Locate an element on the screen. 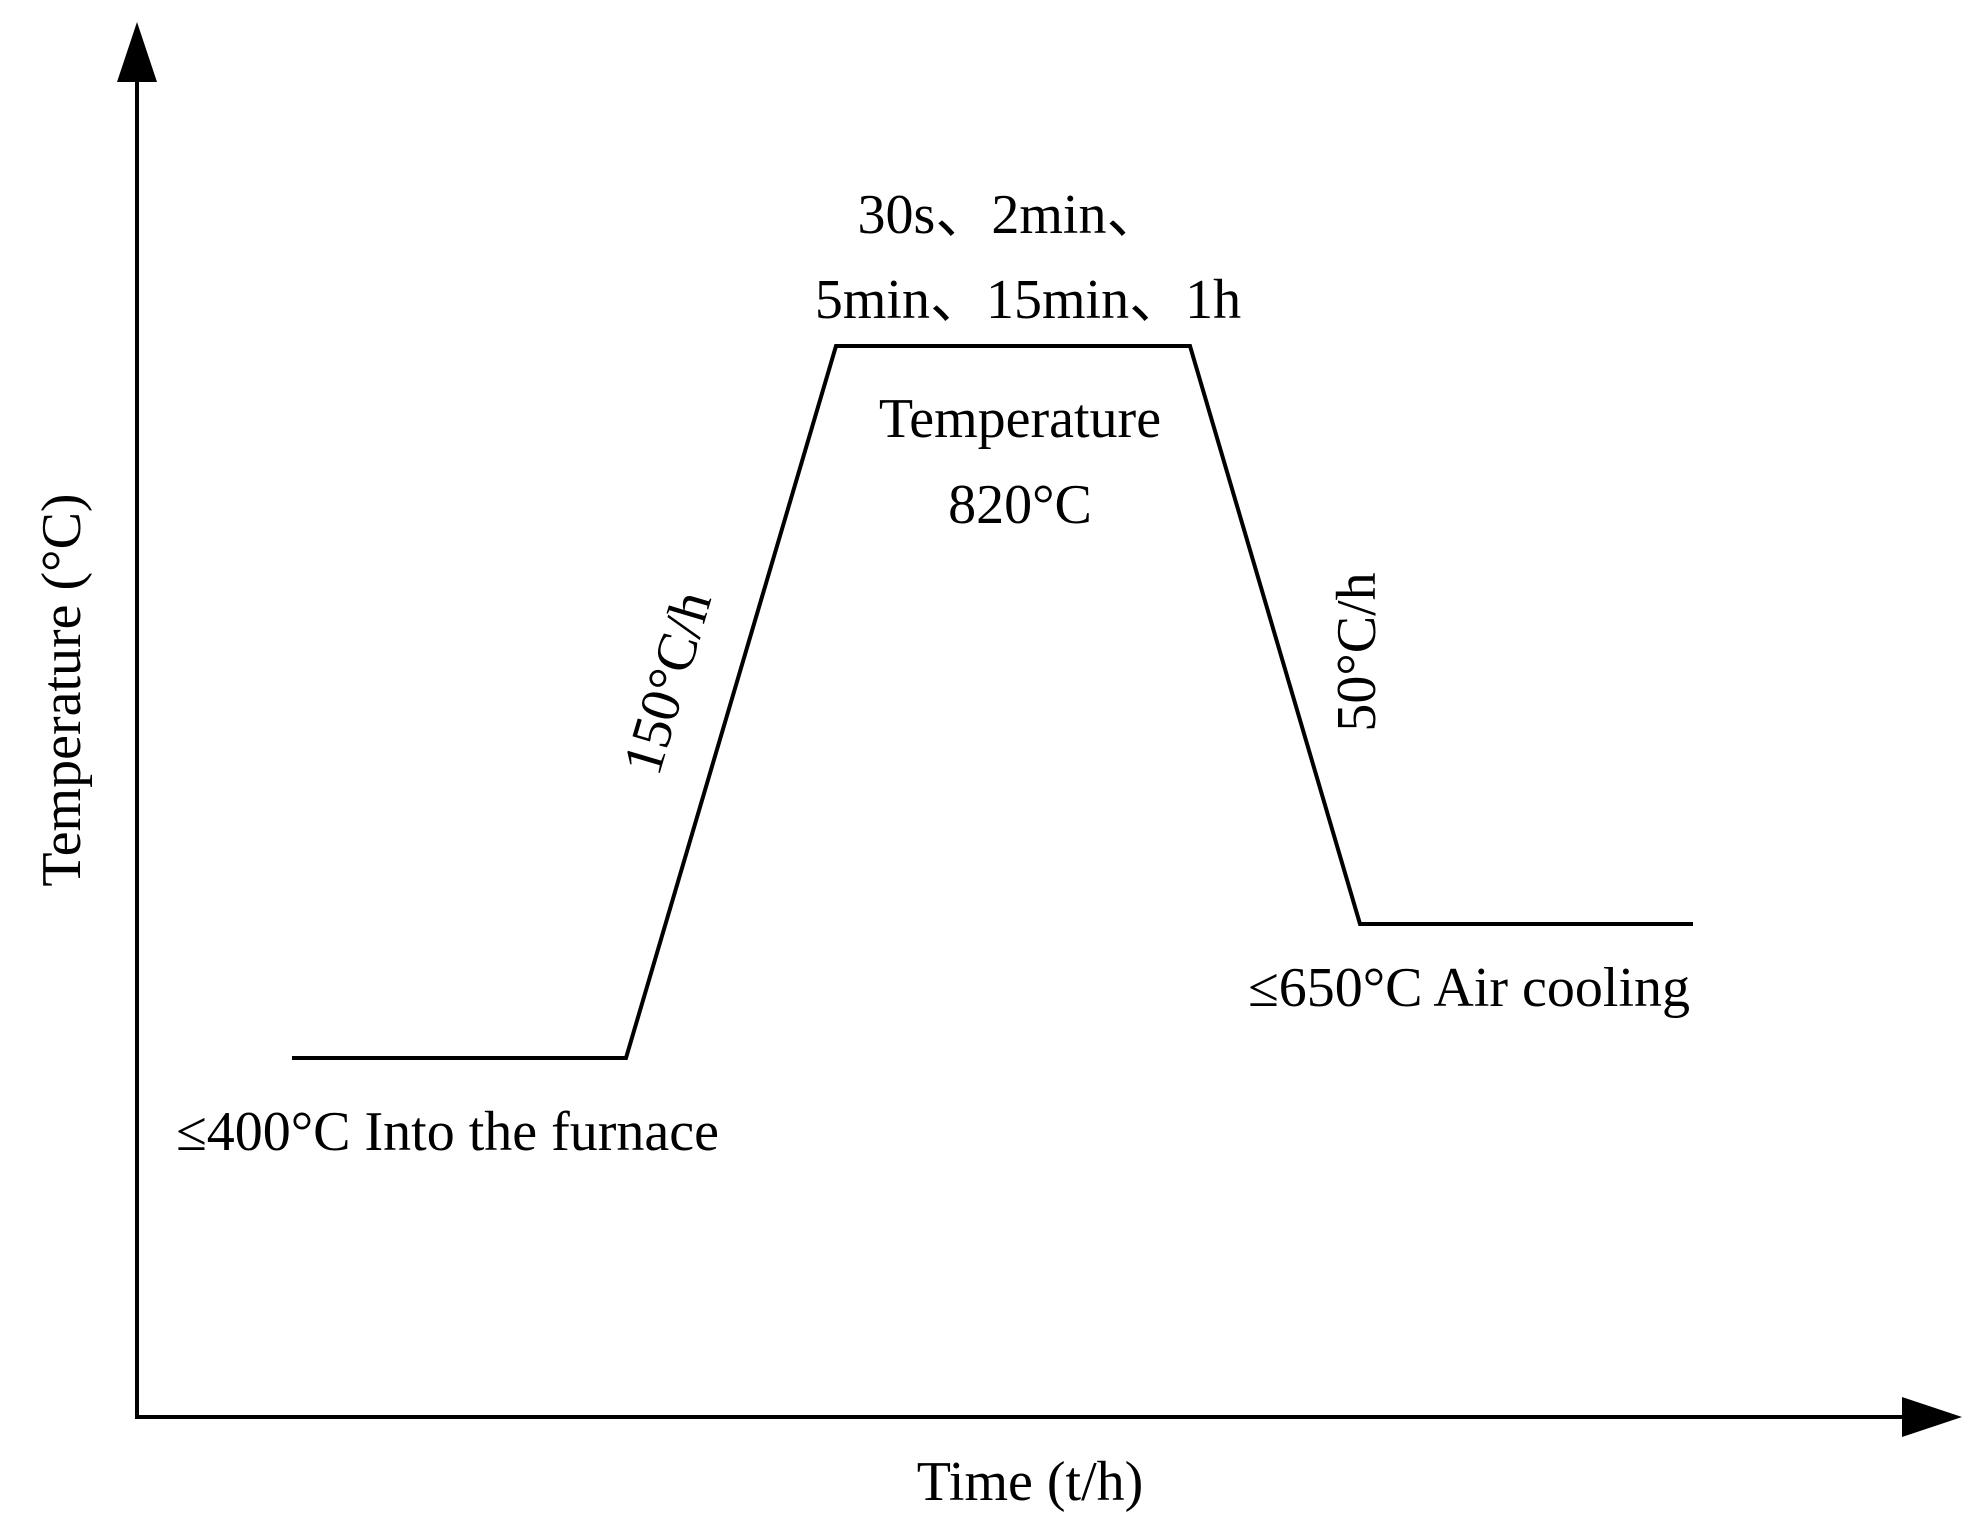  x-axis-label: Time (t/h) is located at coordinates (1030, 1482).